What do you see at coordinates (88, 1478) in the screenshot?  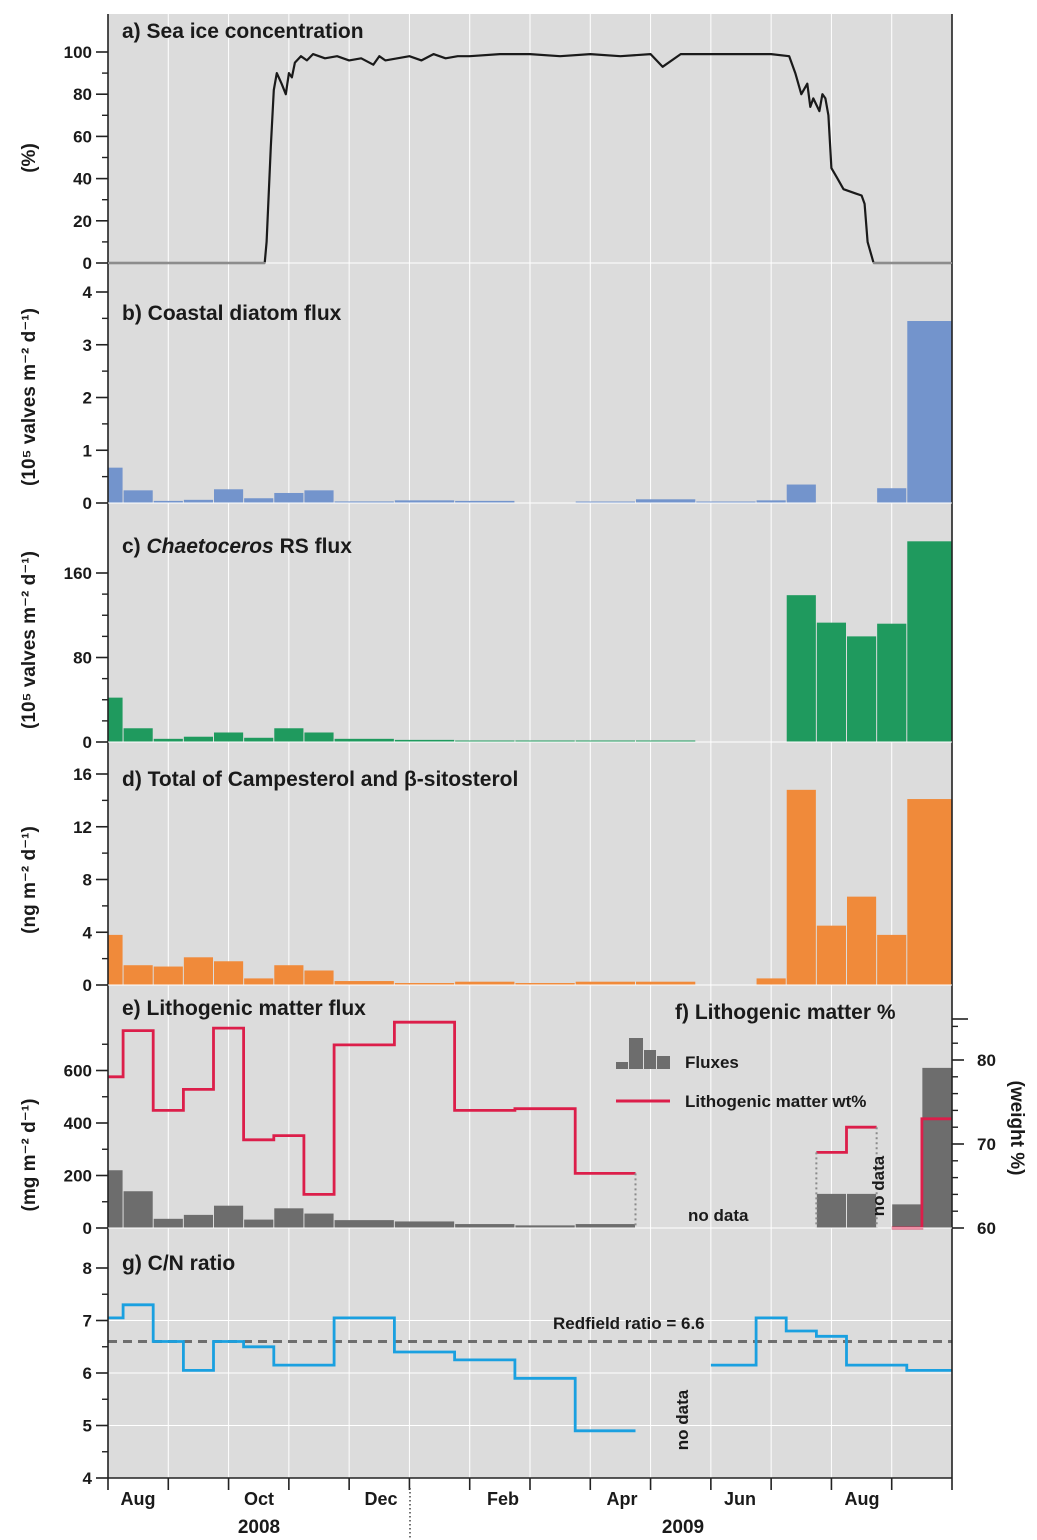 I see `panel-g-ytick-label-0: 4` at bounding box center [88, 1478].